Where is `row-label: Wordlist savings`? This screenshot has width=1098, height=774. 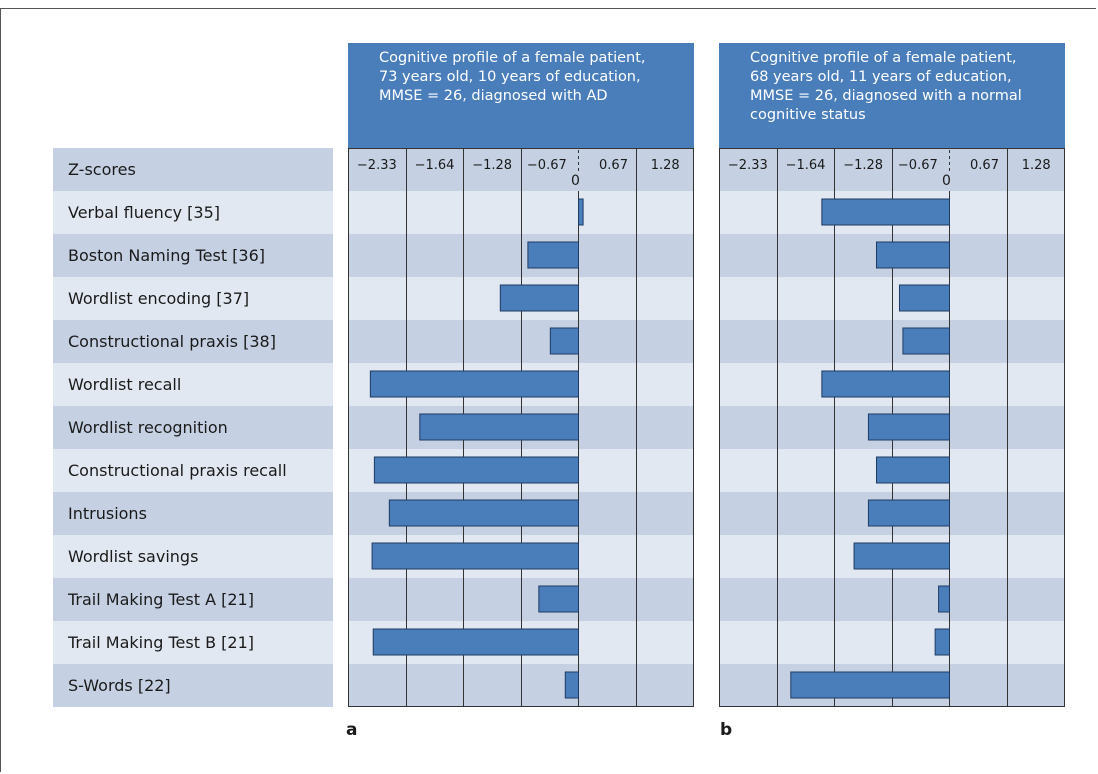 row-label: Wordlist savings is located at coordinates (193, 556).